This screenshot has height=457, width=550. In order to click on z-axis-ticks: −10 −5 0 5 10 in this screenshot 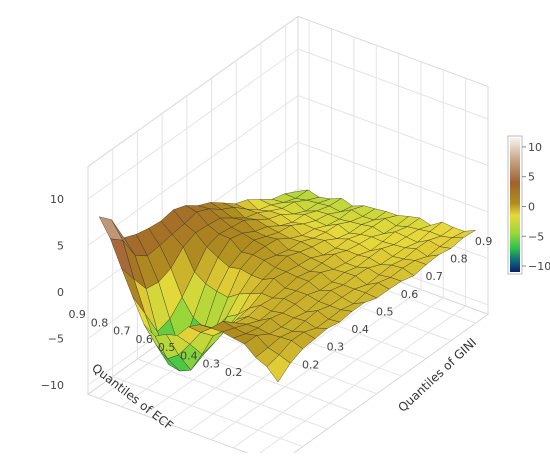, I will do `click(52, 292)`.